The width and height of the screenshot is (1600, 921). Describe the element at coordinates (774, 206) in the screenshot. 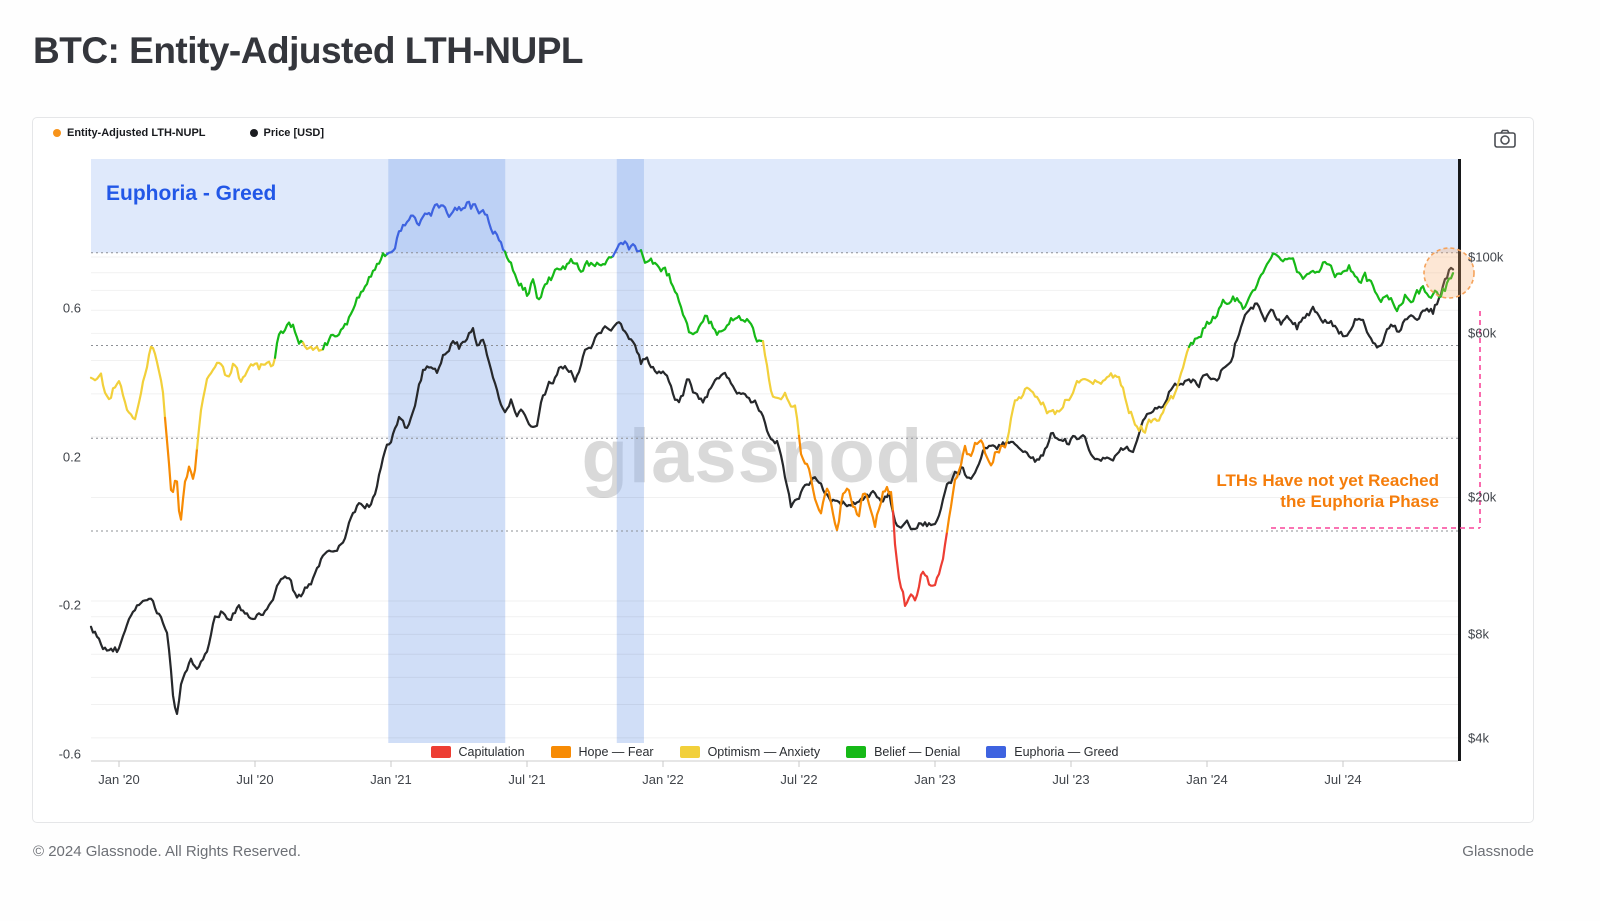

I see `euphoria-zone-band` at that location.